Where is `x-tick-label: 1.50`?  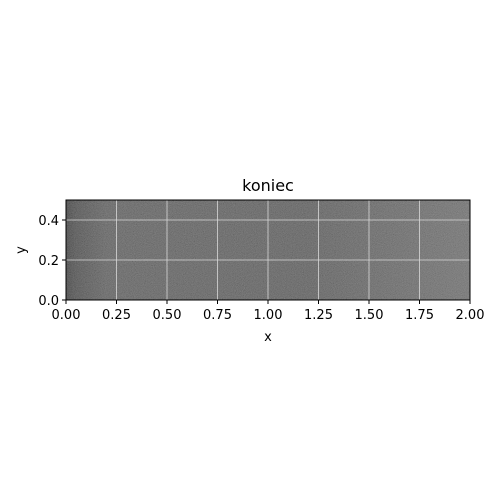 x-tick-label: 1.50 is located at coordinates (369, 315).